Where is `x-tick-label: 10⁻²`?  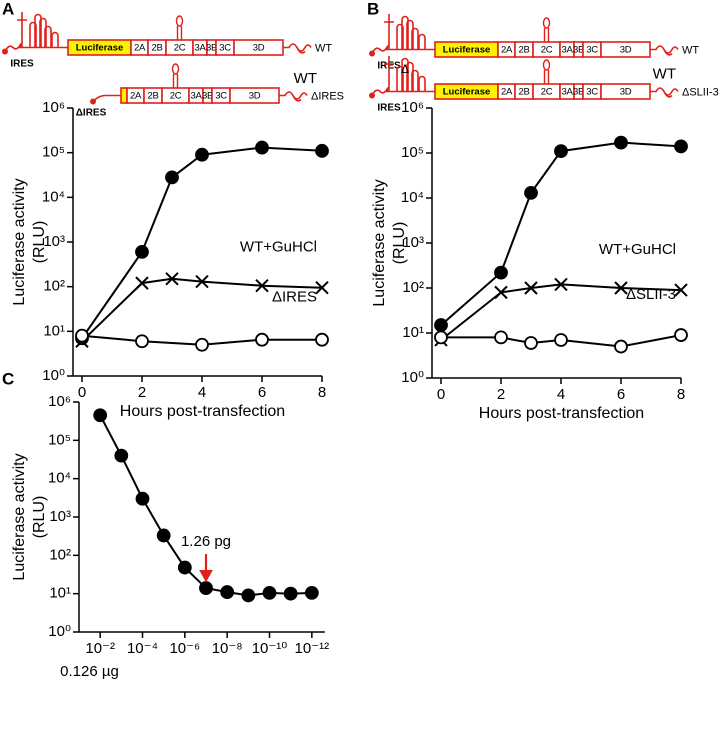 x-tick-label: 10⁻² is located at coordinates (100, 648).